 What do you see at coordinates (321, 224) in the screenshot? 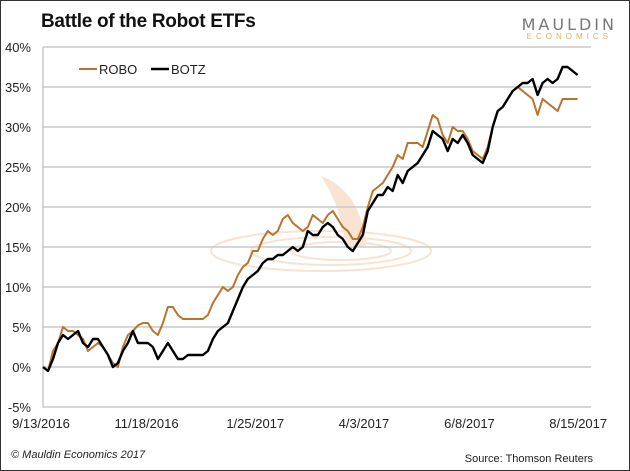
I see `watermark-fin-icon` at bounding box center [321, 224].